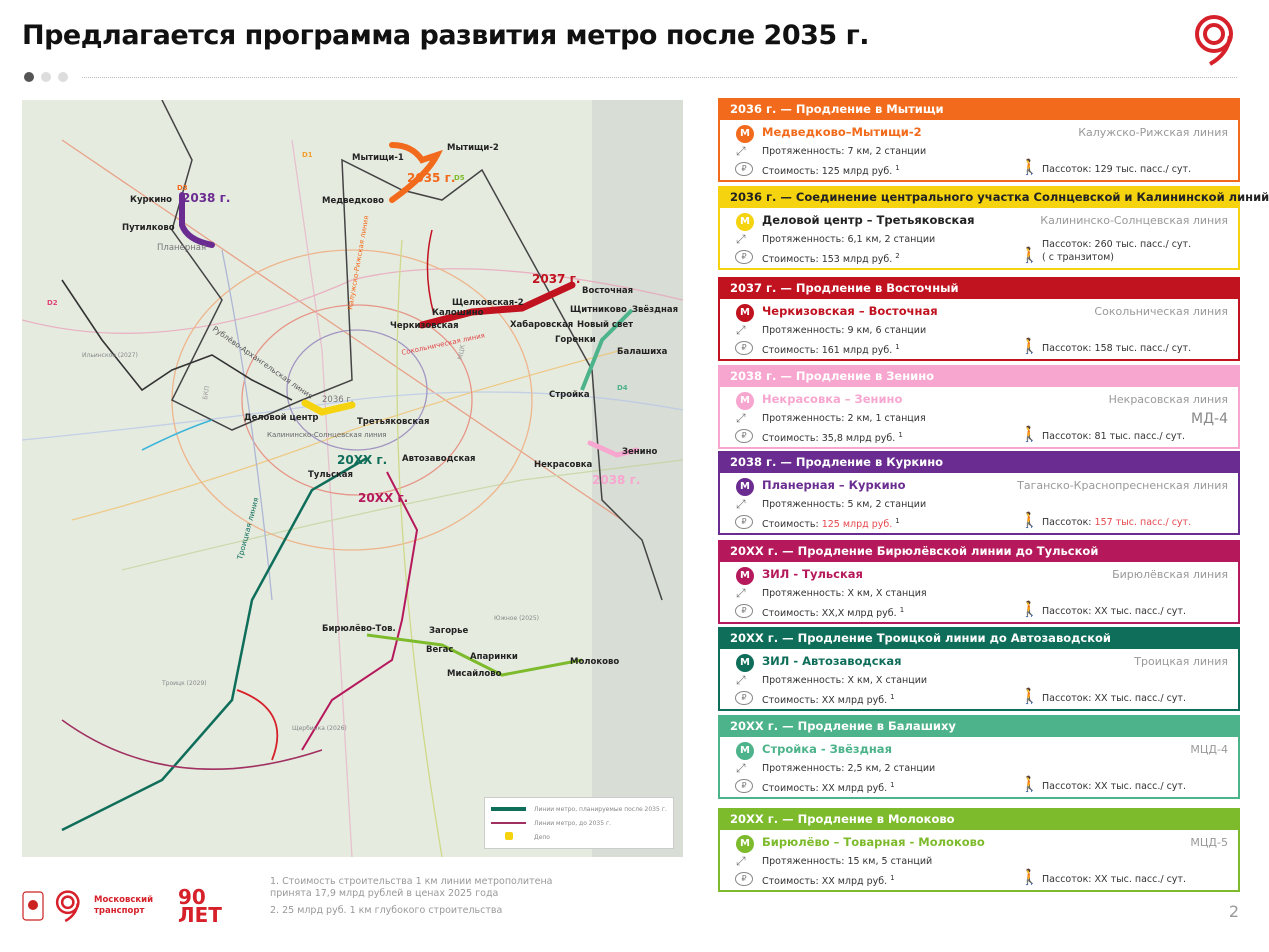 This screenshot has width=1269, height=952. Describe the element at coordinates (431, 178) in the screenshot. I see `map-label: 2035 г.` at that location.